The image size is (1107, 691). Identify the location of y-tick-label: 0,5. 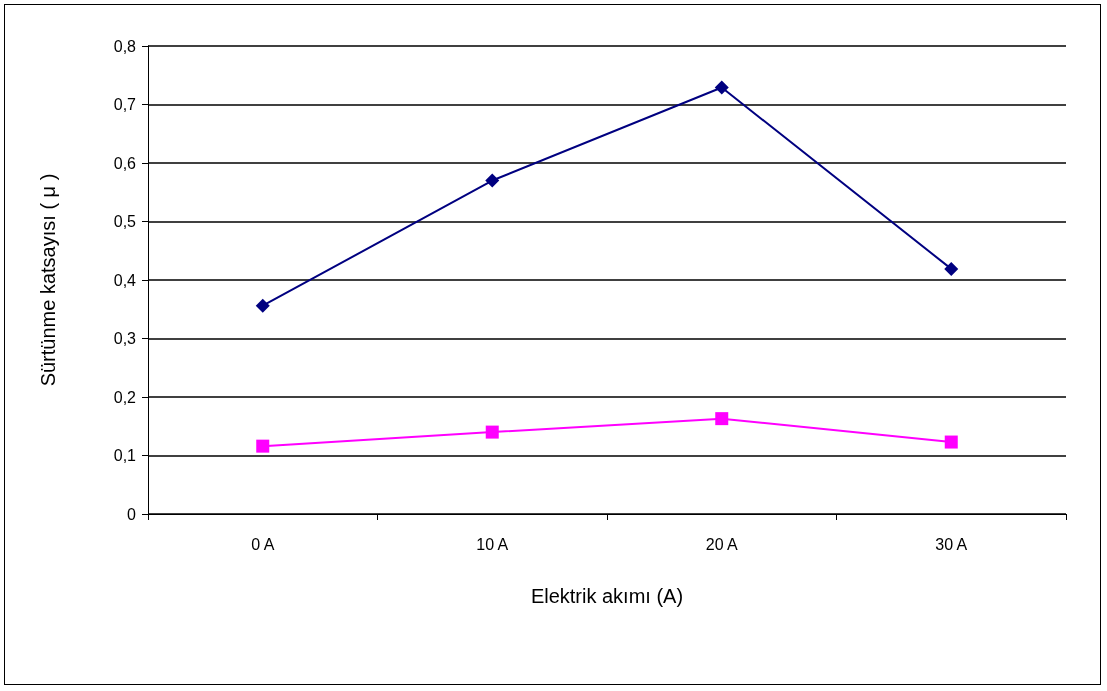
(125, 221).